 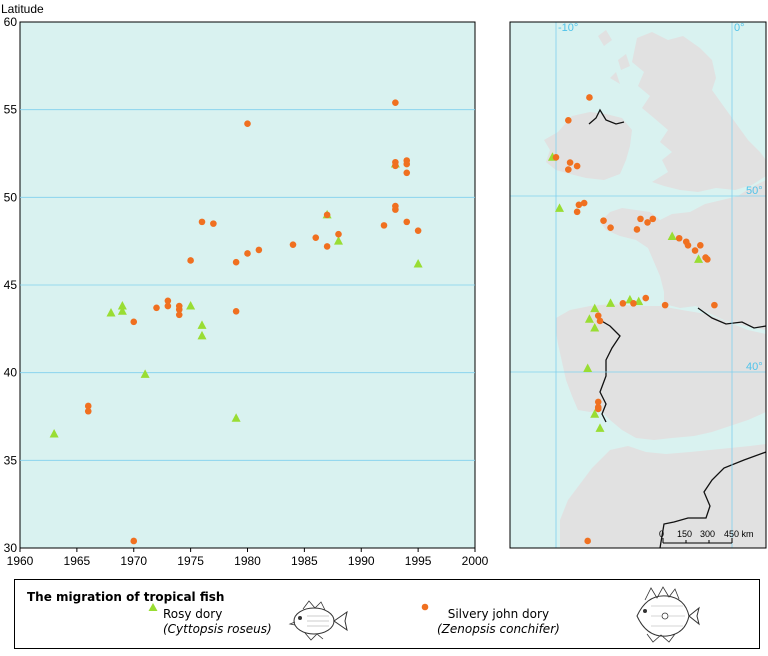 I want to click on legend-item-silvery-john-dory: Silvery john dory (Zenopsis conchifer), so click(x=498, y=622).